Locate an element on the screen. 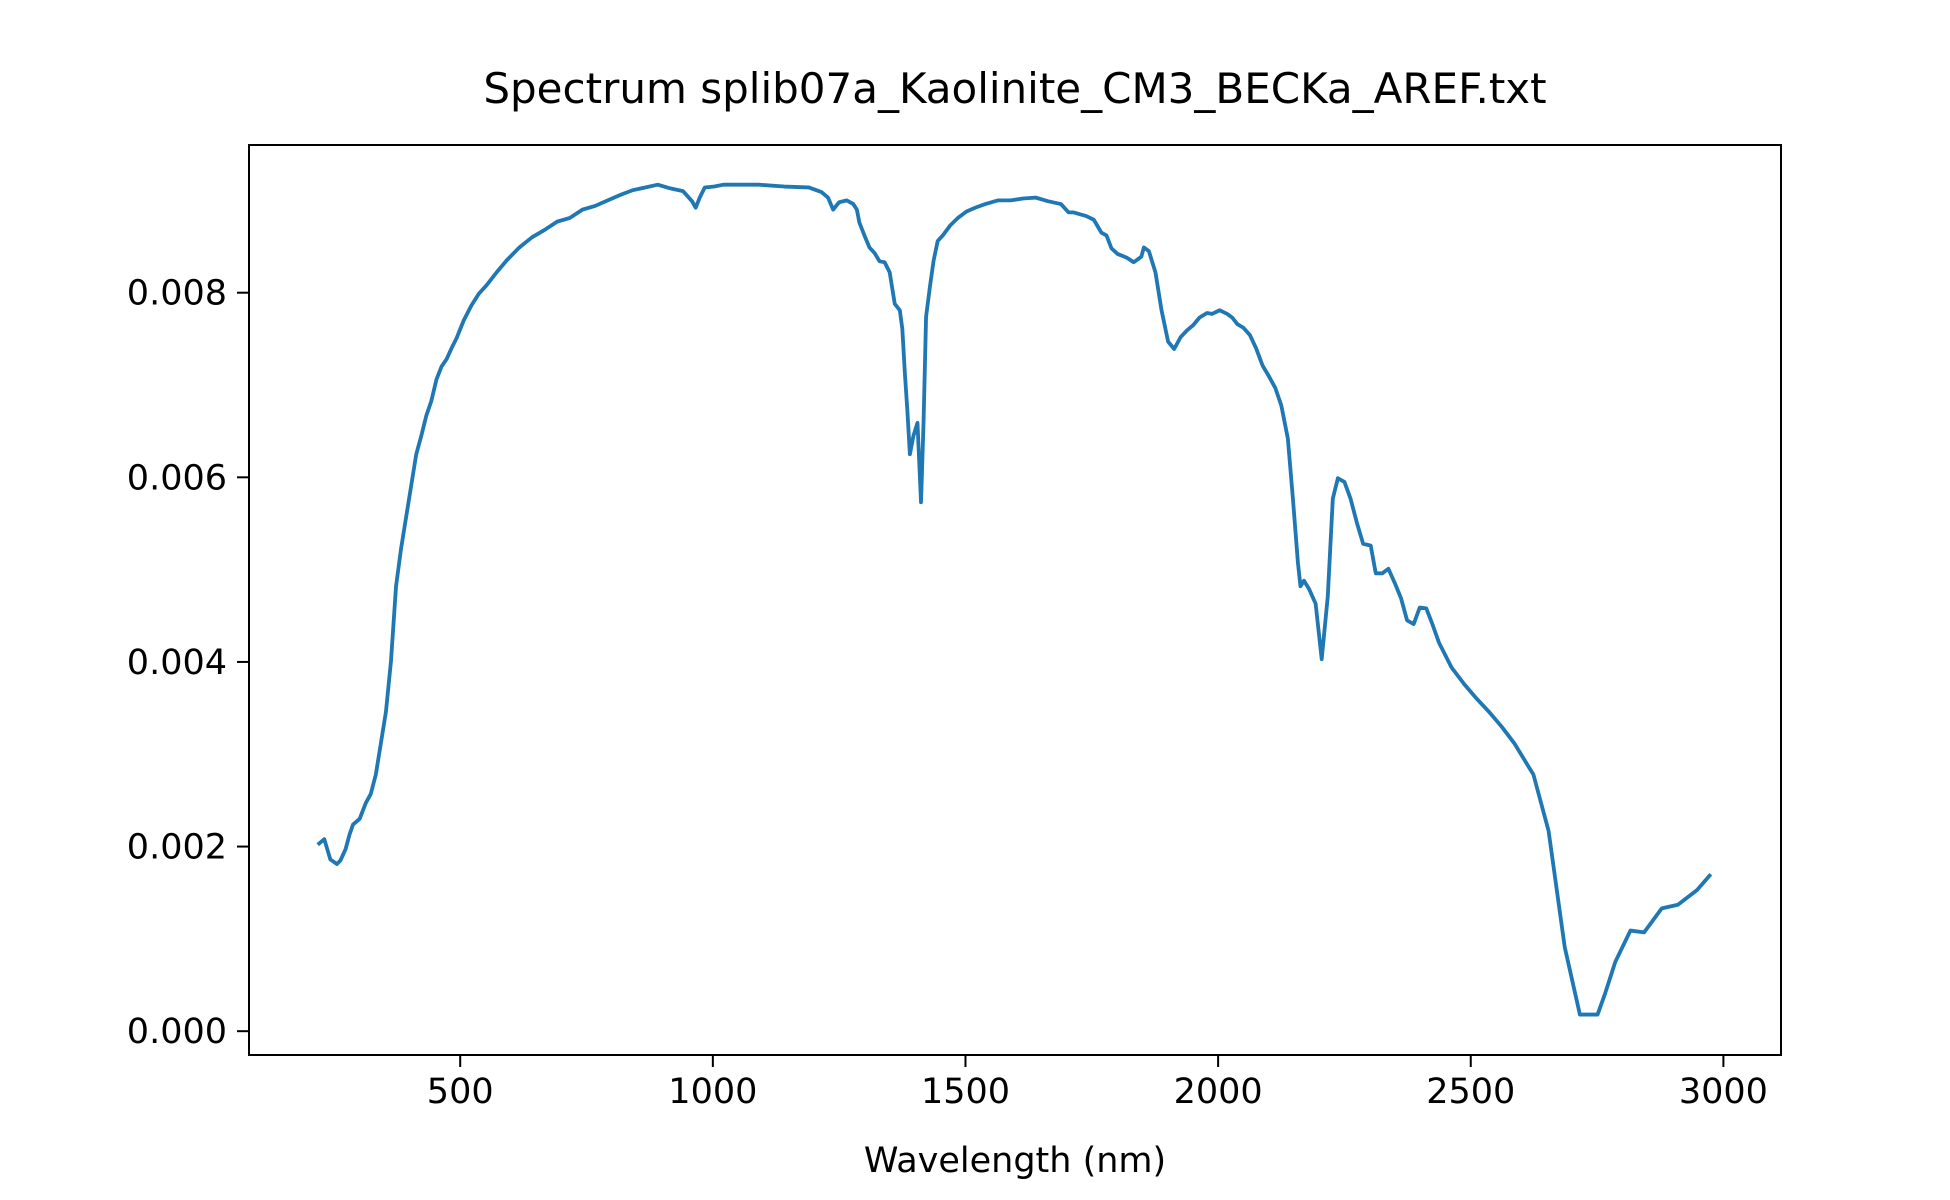  y-tick-label: 0.002 is located at coordinates (177, 848).